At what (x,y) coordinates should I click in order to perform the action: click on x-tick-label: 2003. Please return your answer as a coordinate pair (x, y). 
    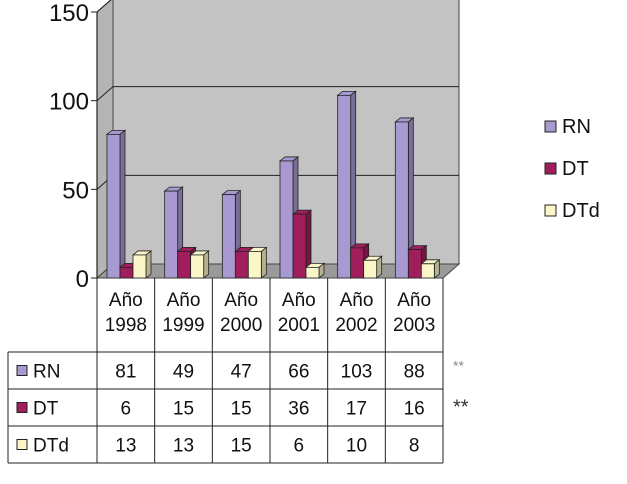
    Looking at the image, I should click on (414, 325).